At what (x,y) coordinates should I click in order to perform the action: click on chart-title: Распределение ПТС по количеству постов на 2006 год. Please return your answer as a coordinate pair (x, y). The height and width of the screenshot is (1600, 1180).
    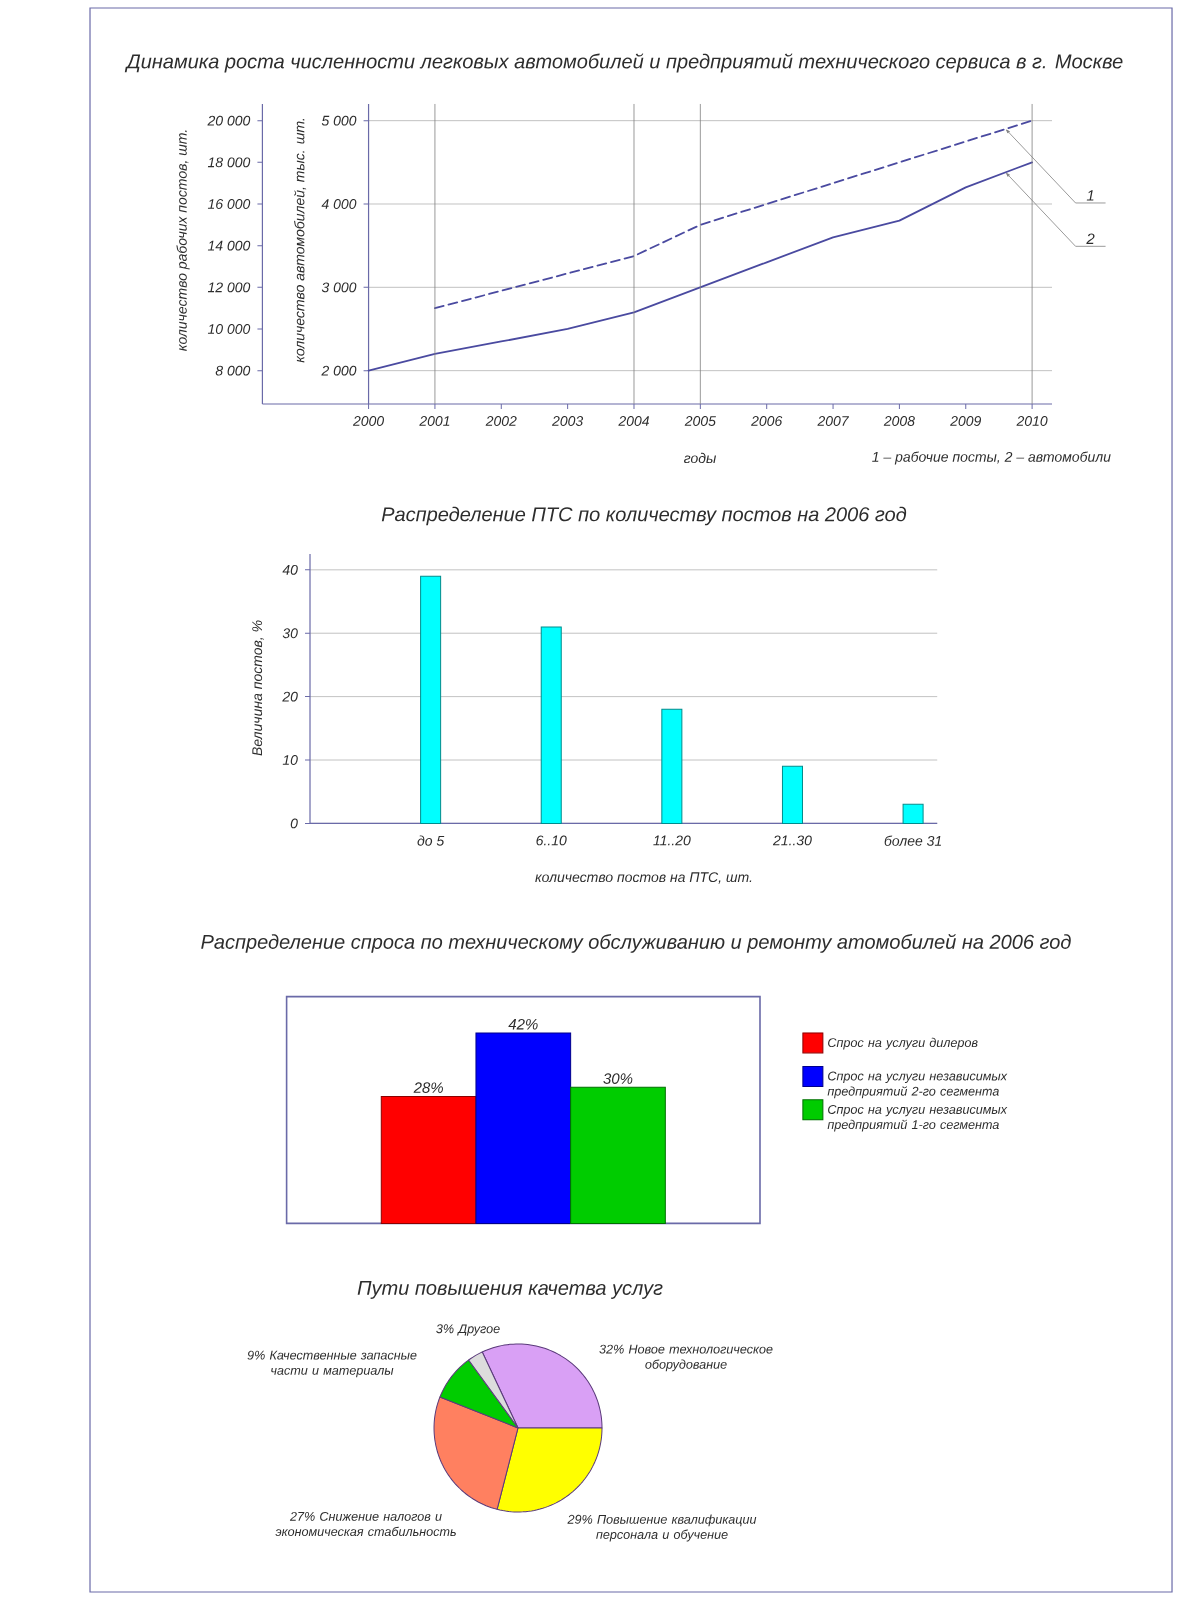
    Looking at the image, I should click on (644, 516).